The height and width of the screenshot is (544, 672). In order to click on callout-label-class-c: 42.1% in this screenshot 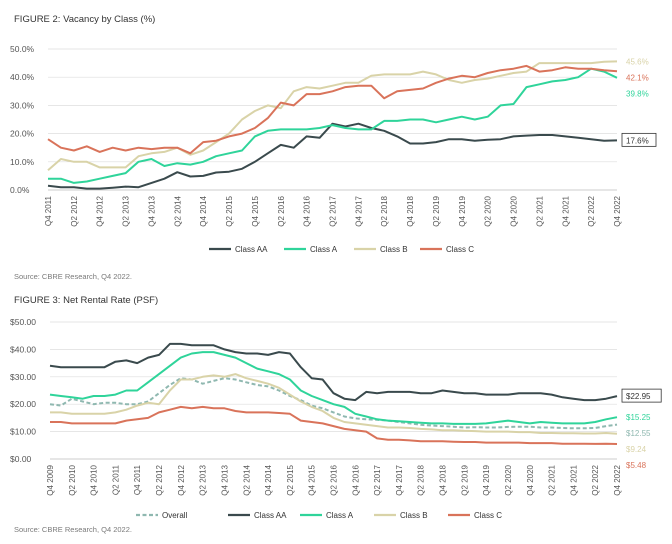, I will do `click(637, 77)`.